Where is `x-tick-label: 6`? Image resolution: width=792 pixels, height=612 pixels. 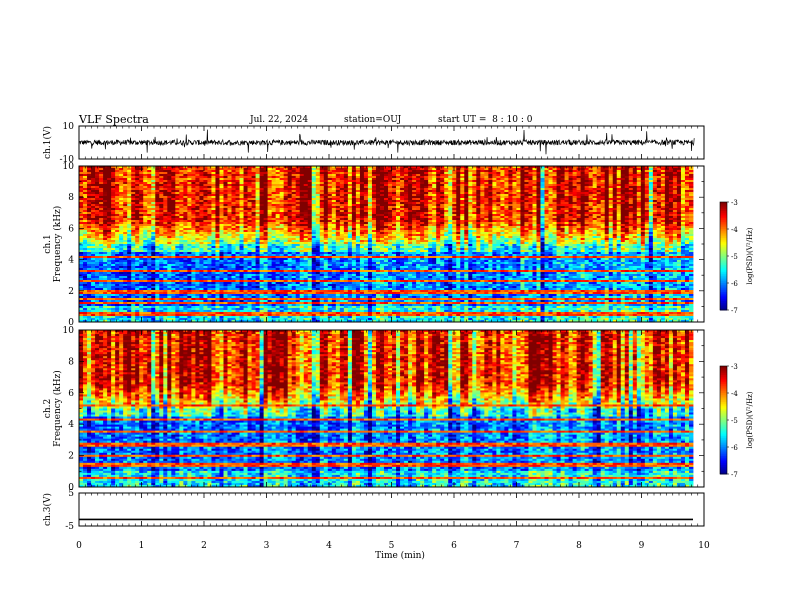 x-tick-label: 6 is located at coordinates (454, 546).